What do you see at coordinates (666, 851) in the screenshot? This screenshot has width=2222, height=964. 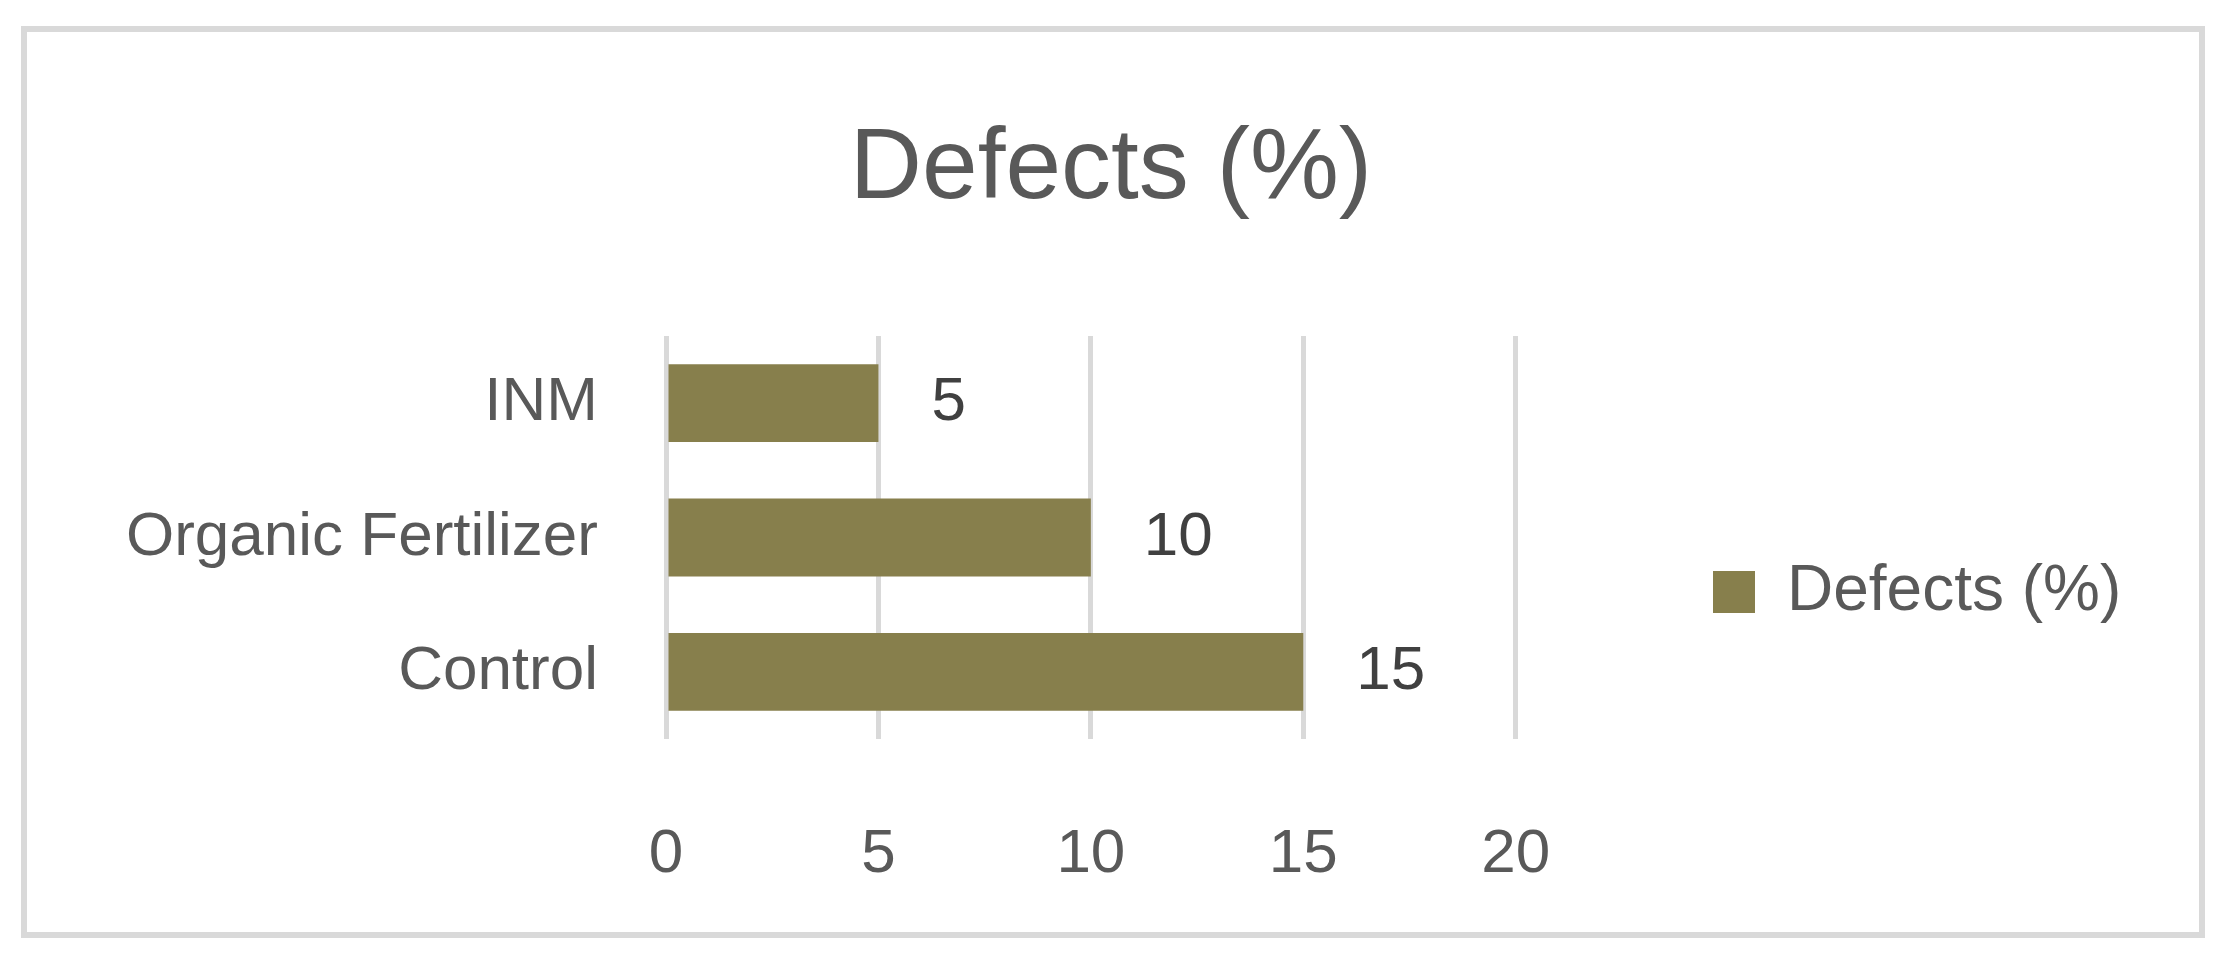 I see `x-tick-label: 0` at bounding box center [666, 851].